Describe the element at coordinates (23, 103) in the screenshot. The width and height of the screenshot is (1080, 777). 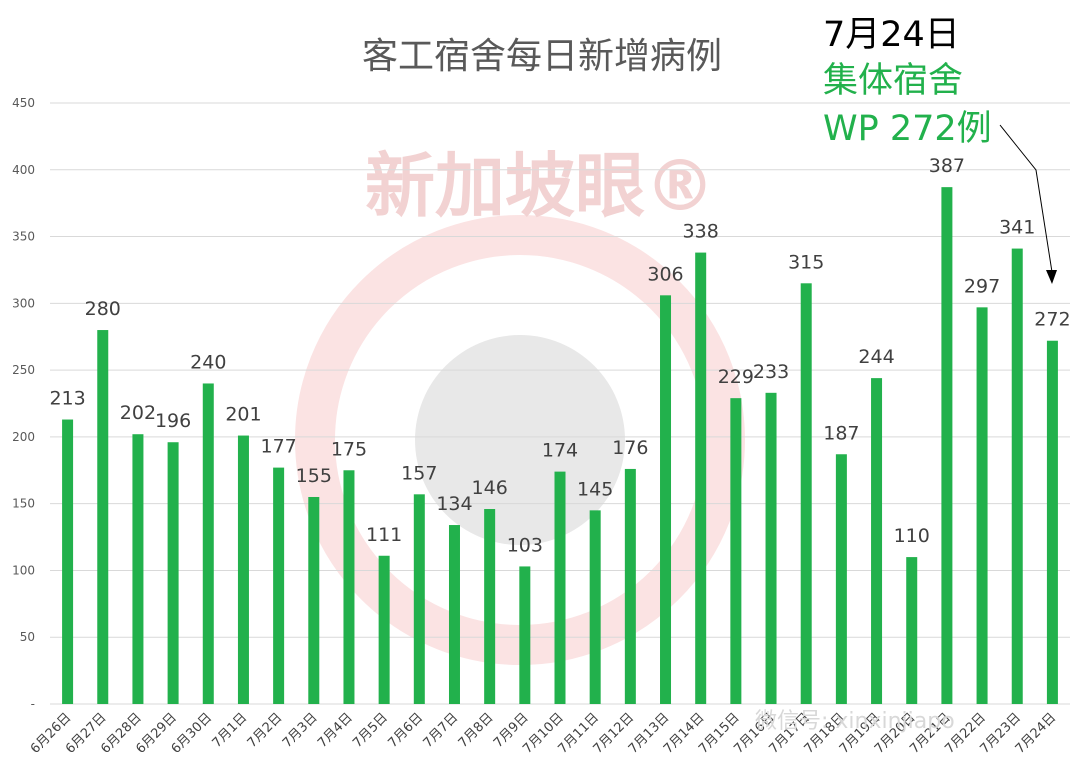
I see `y-tick-label: 450` at that location.